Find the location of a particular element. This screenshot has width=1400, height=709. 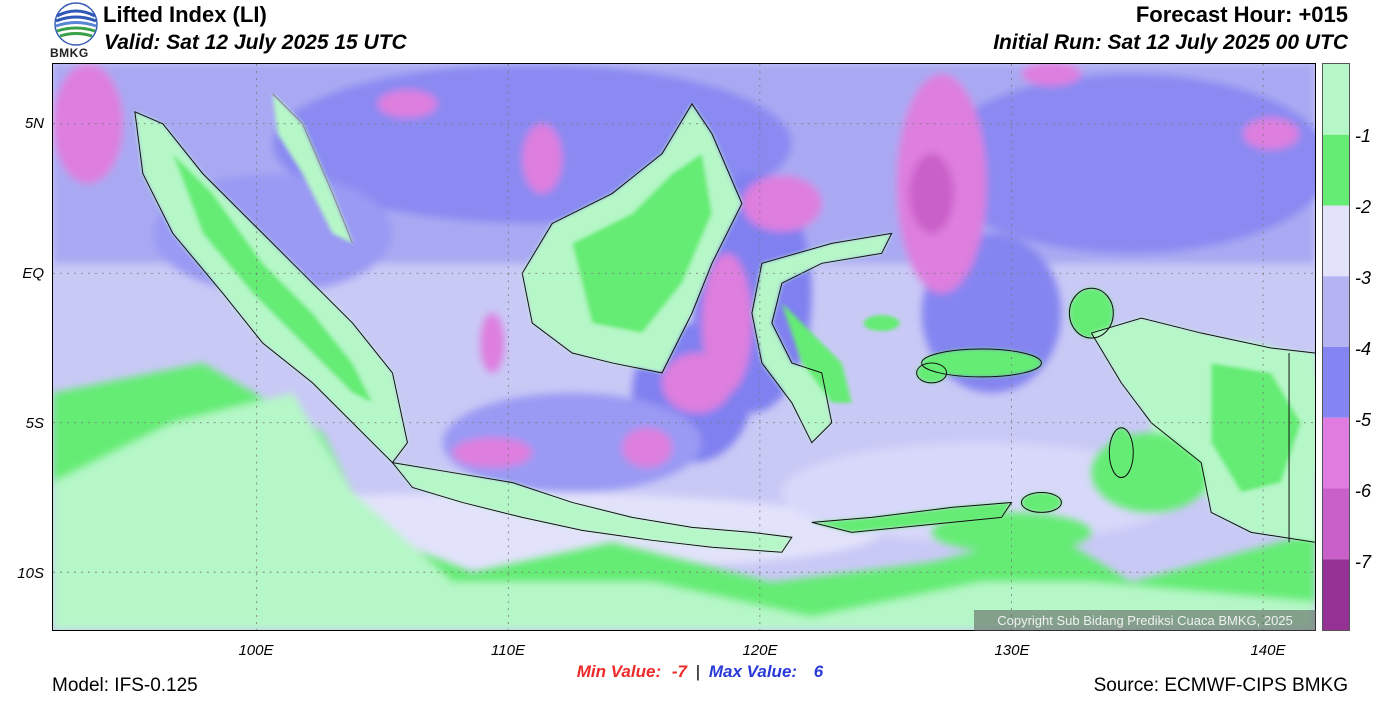

min-max-values: Min Value: -7 | Max Value: 6 is located at coordinates (700, 672).